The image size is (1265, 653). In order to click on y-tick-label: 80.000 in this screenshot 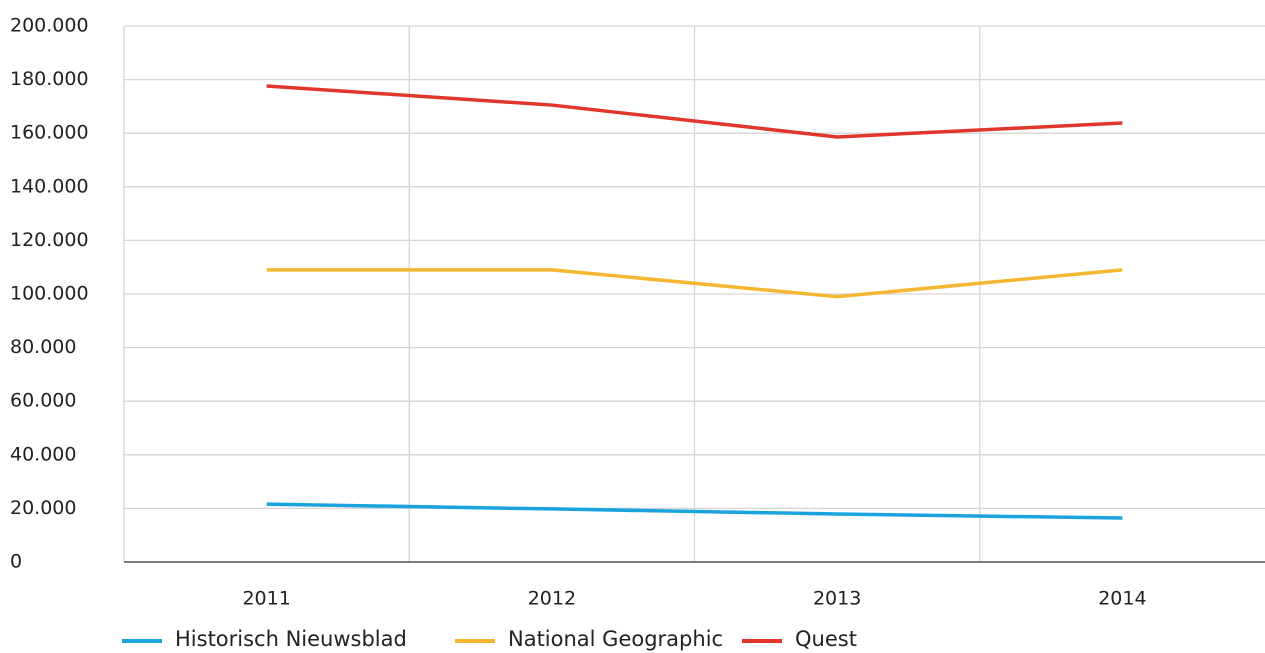, I will do `click(43, 347)`.